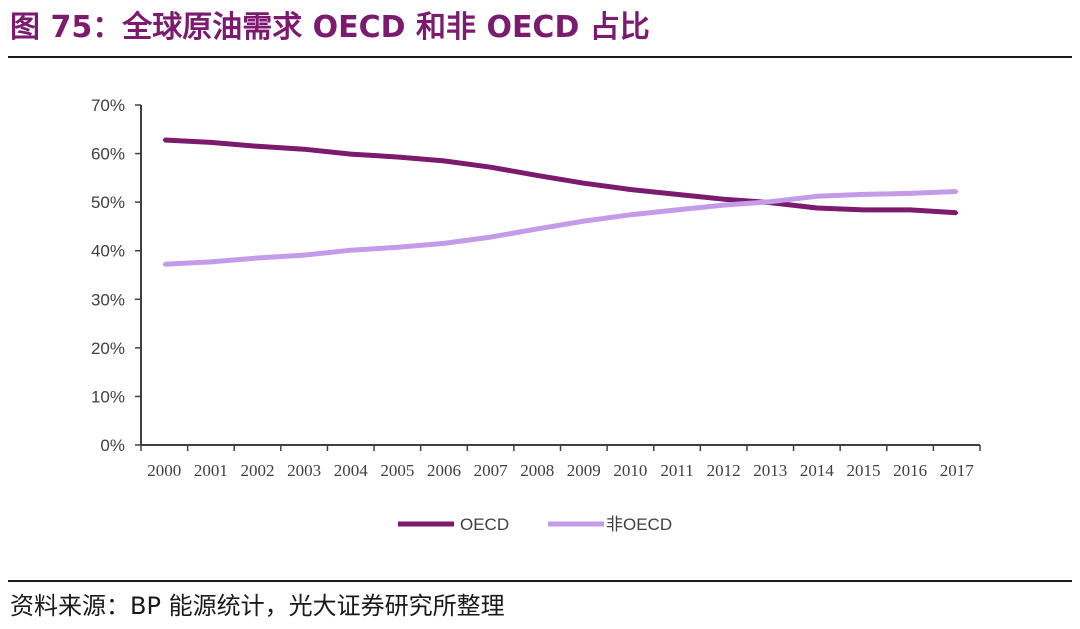  Describe the element at coordinates (540, 581) in the screenshot. I see `bottom-divider` at that location.